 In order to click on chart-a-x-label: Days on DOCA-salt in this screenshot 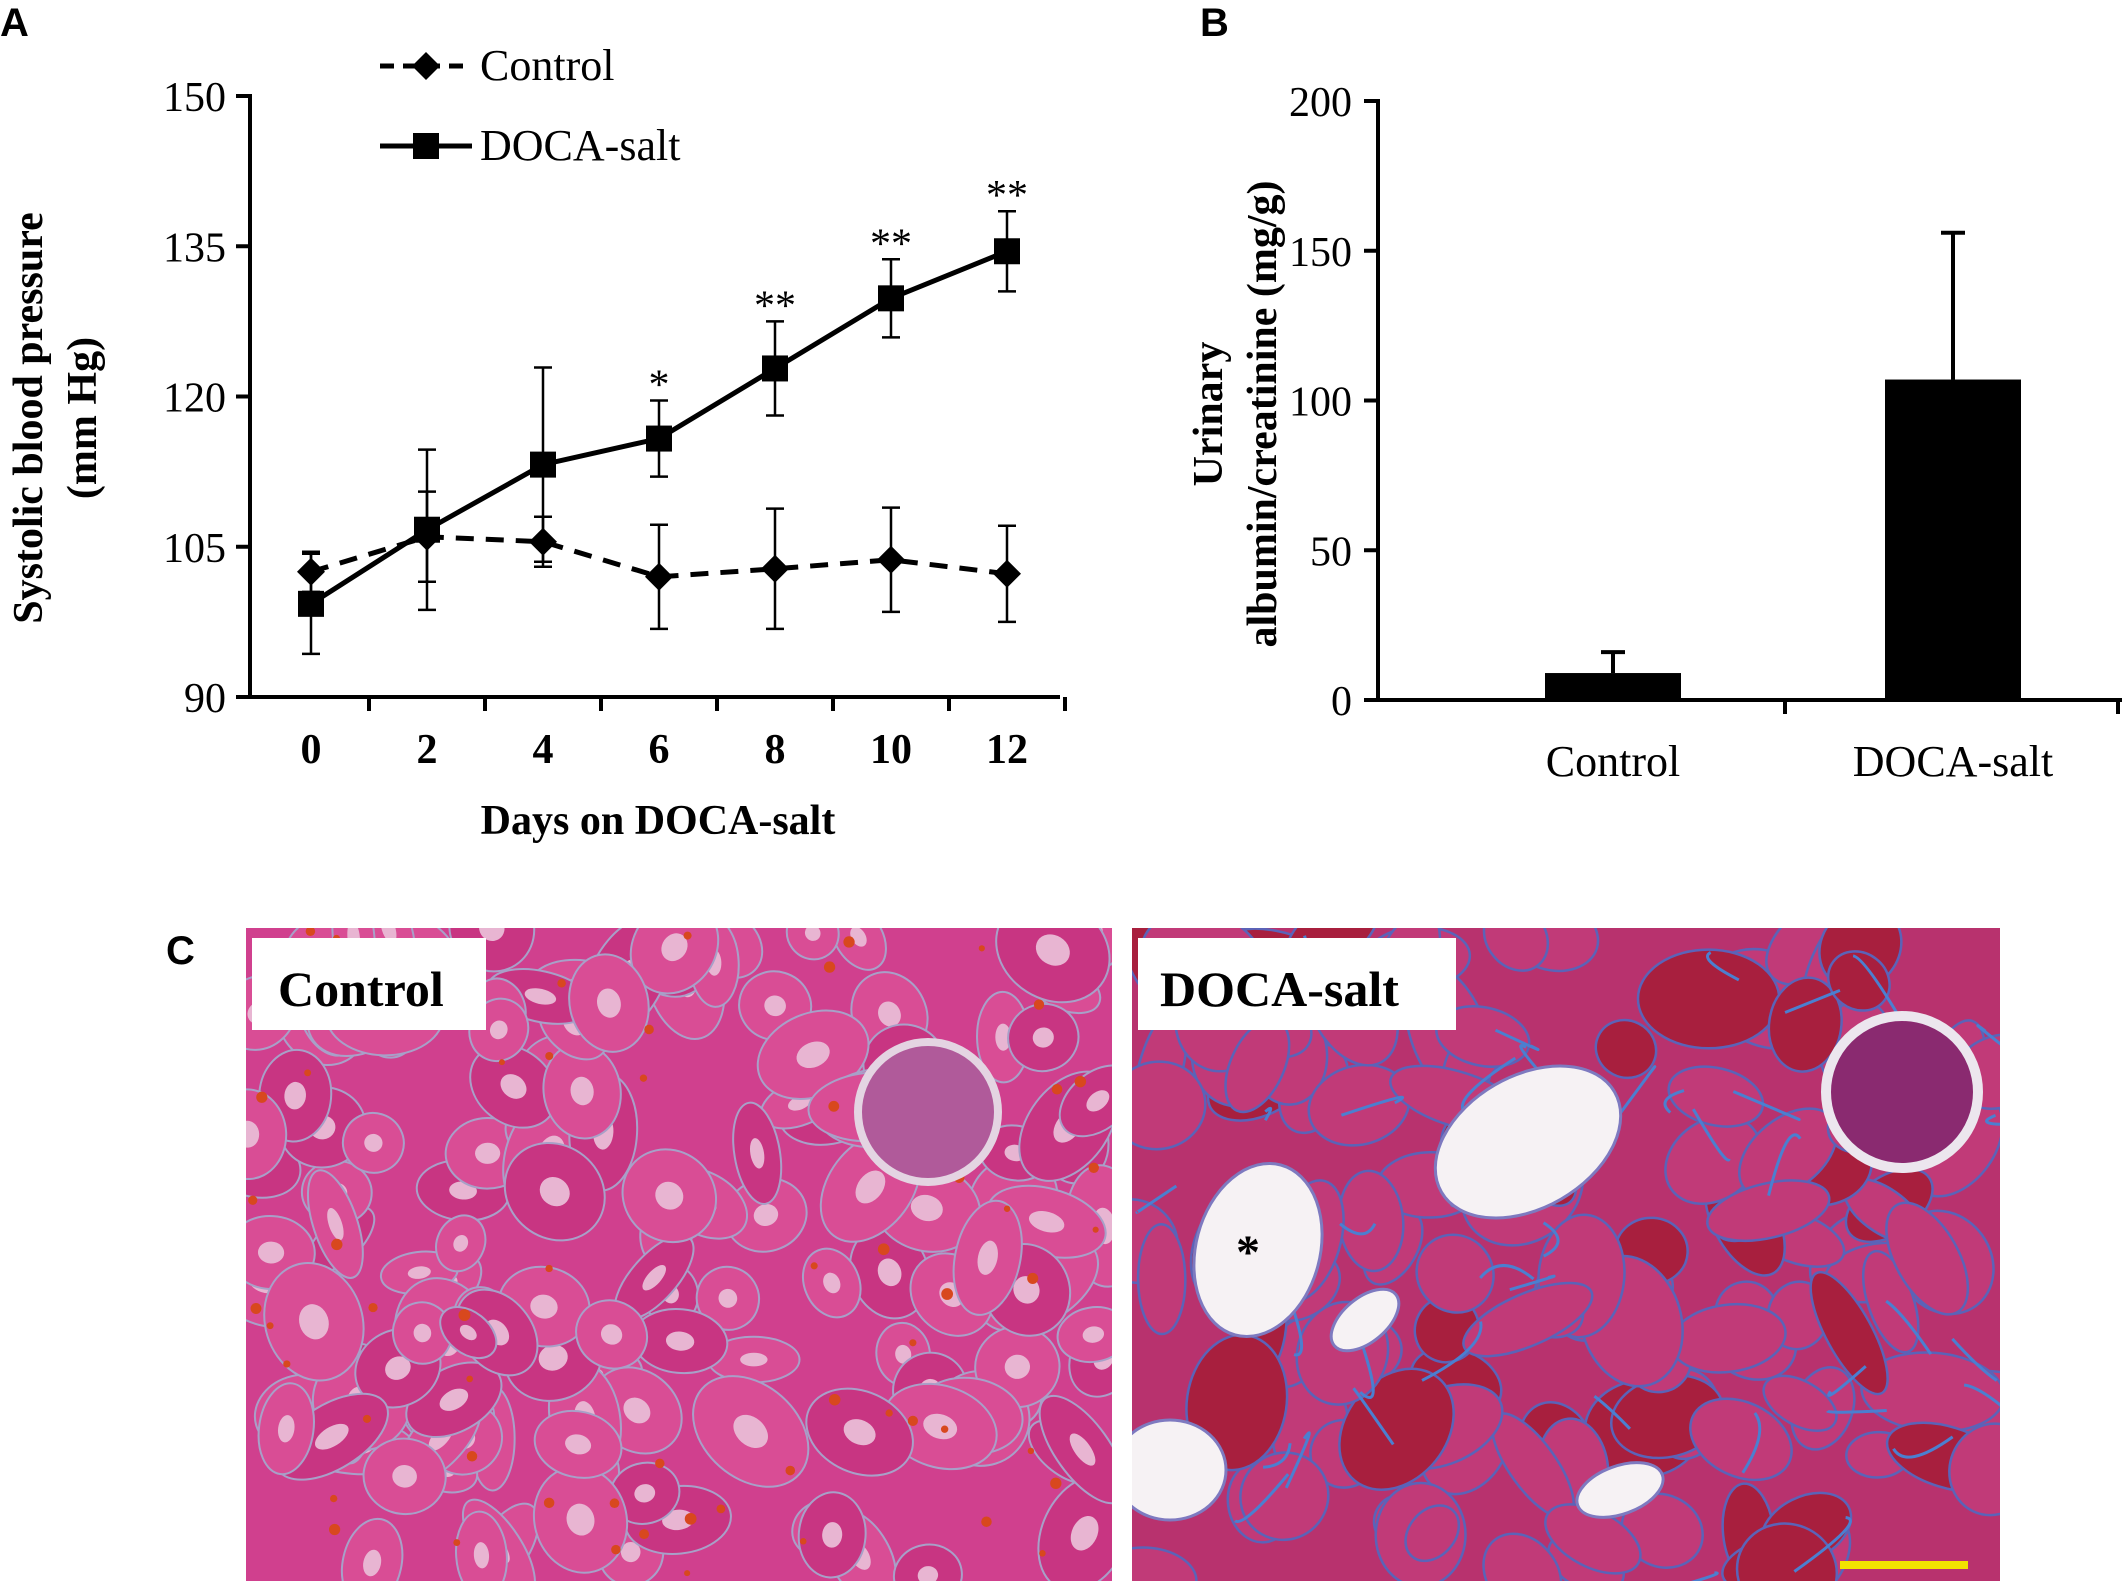, I will do `click(658, 821)`.